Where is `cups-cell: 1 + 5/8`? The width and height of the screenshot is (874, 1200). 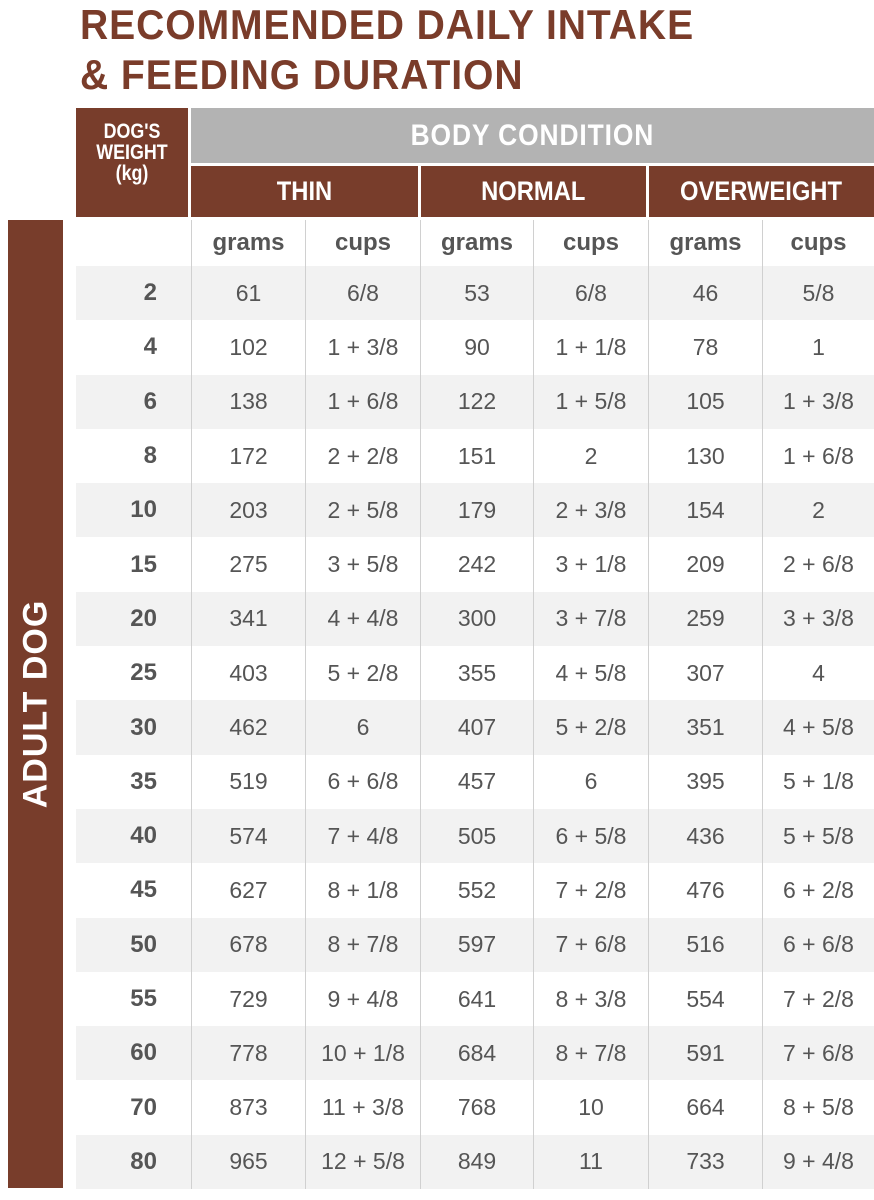 cups-cell: 1 + 5/8 is located at coordinates (590, 401).